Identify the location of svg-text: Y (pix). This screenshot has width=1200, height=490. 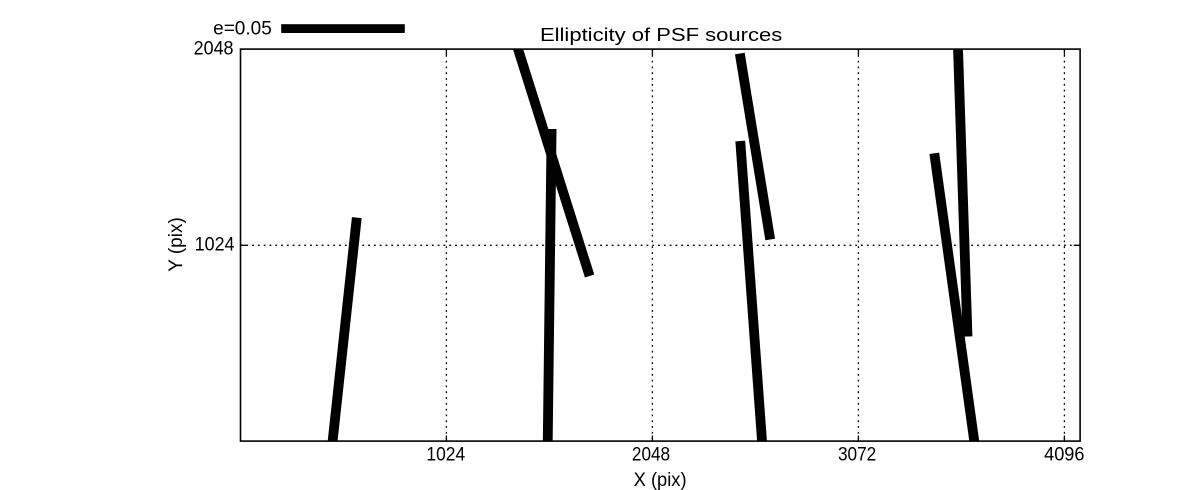
(176, 244).